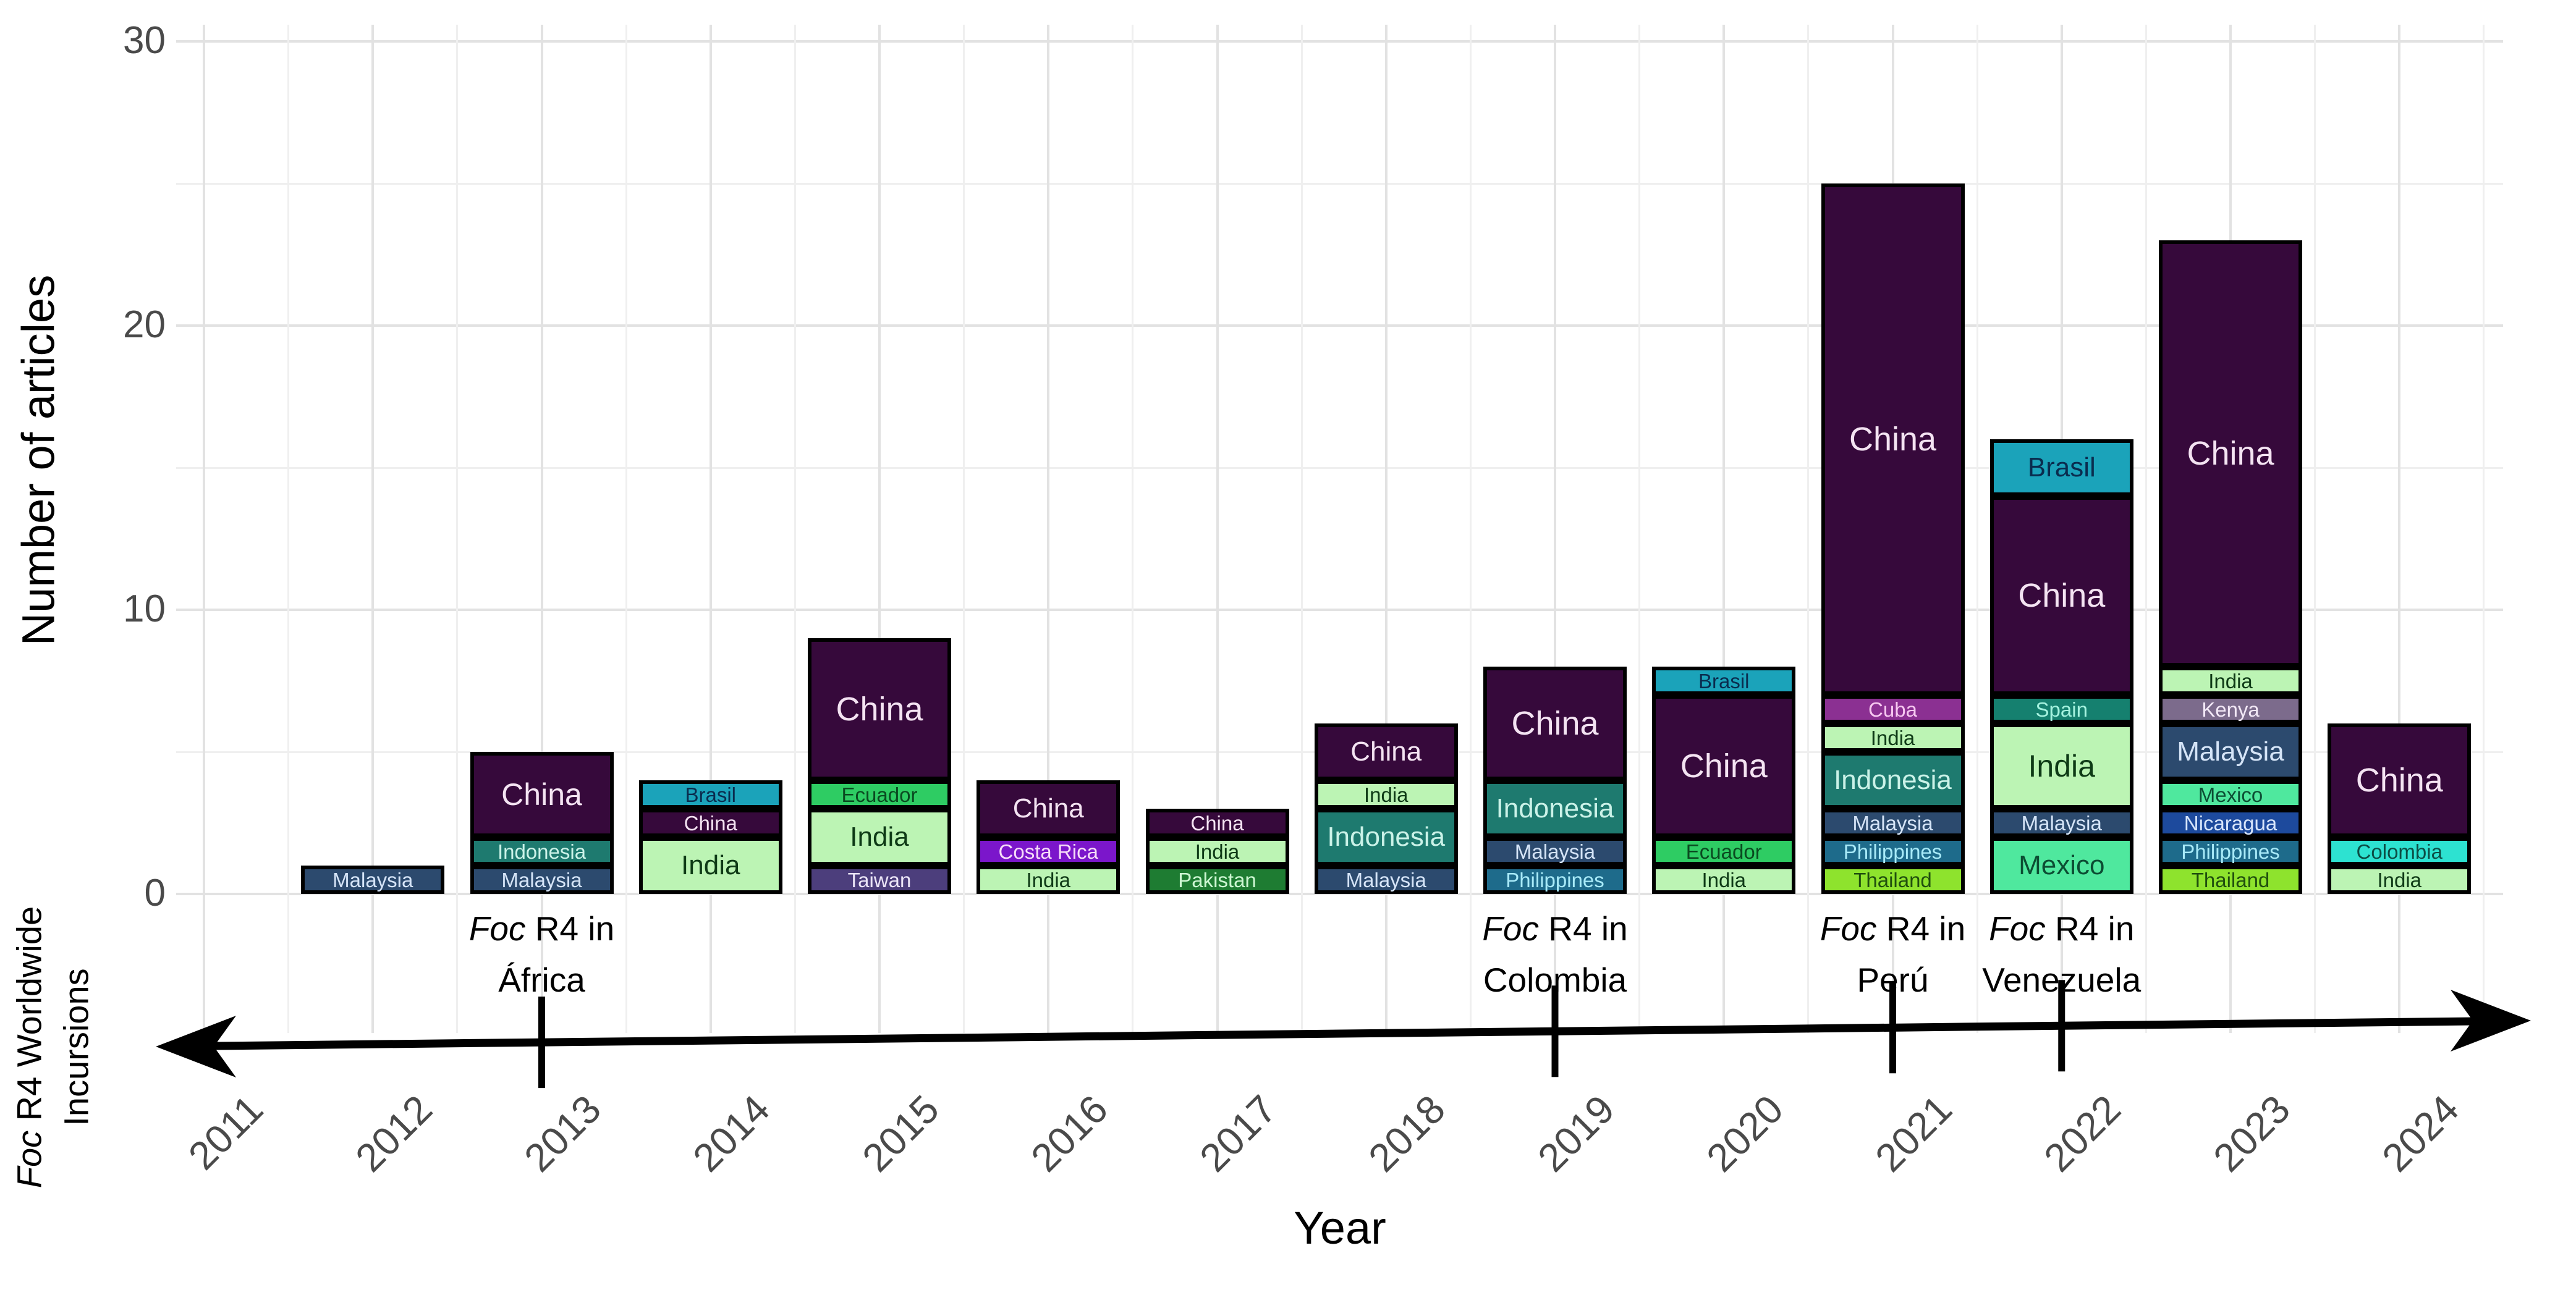 This screenshot has height=1290, width=2576. What do you see at coordinates (2491, 1021) in the screenshot?
I see `arrowhead-right-icon` at bounding box center [2491, 1021].